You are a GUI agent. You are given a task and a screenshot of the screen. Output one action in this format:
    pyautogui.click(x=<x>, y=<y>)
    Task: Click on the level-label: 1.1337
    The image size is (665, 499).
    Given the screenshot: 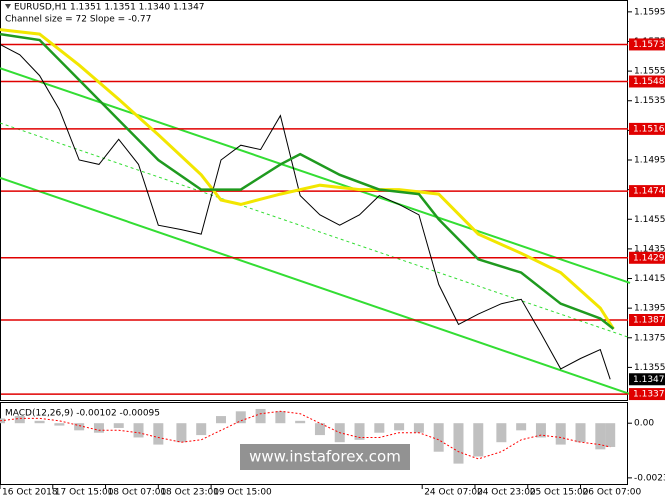 What is the action you would take?
    pyautogui.click(x=649, y=395)
    